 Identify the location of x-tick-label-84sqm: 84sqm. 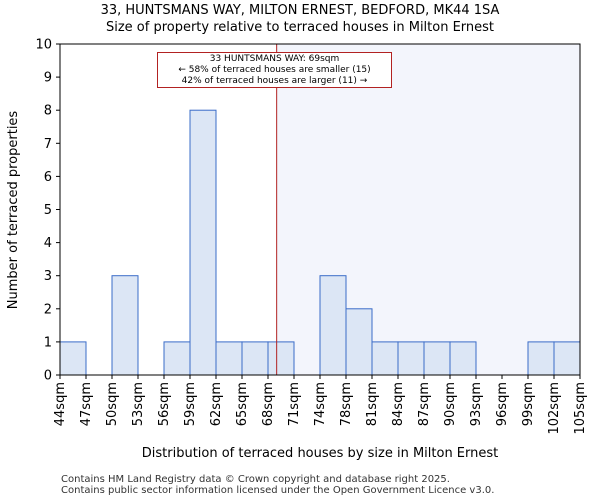
(398, 404).